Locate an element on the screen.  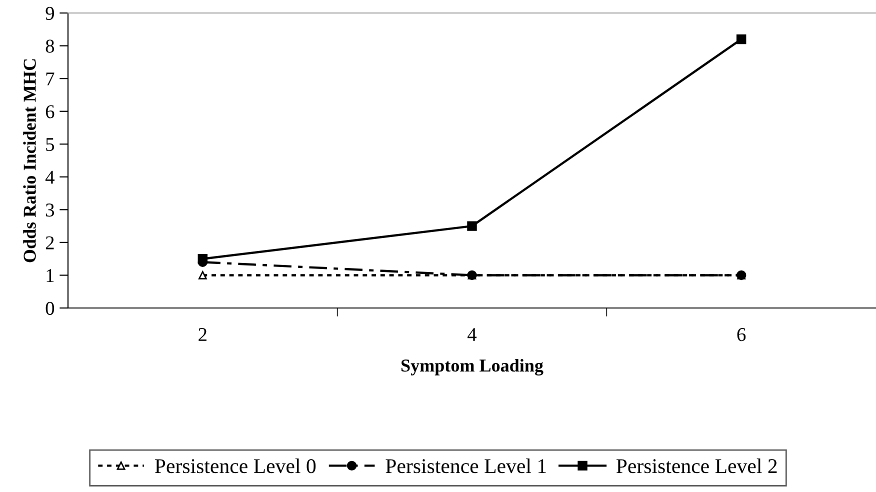
x-tick-label: 2 is located at coordinates (202, 334).